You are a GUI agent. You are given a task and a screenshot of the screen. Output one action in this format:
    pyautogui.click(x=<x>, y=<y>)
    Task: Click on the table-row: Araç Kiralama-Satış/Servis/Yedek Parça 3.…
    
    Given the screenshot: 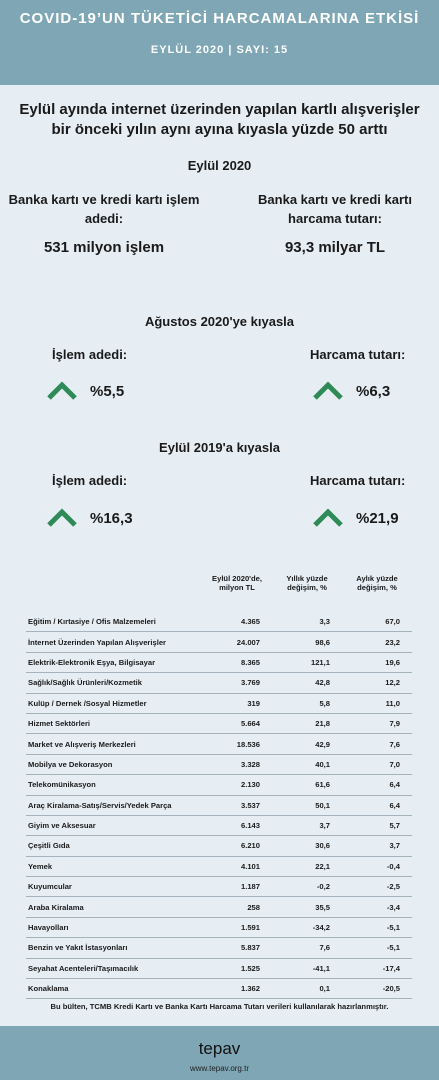 What is the action you would take?
    pyautogui.click(x=219, y=805)
    